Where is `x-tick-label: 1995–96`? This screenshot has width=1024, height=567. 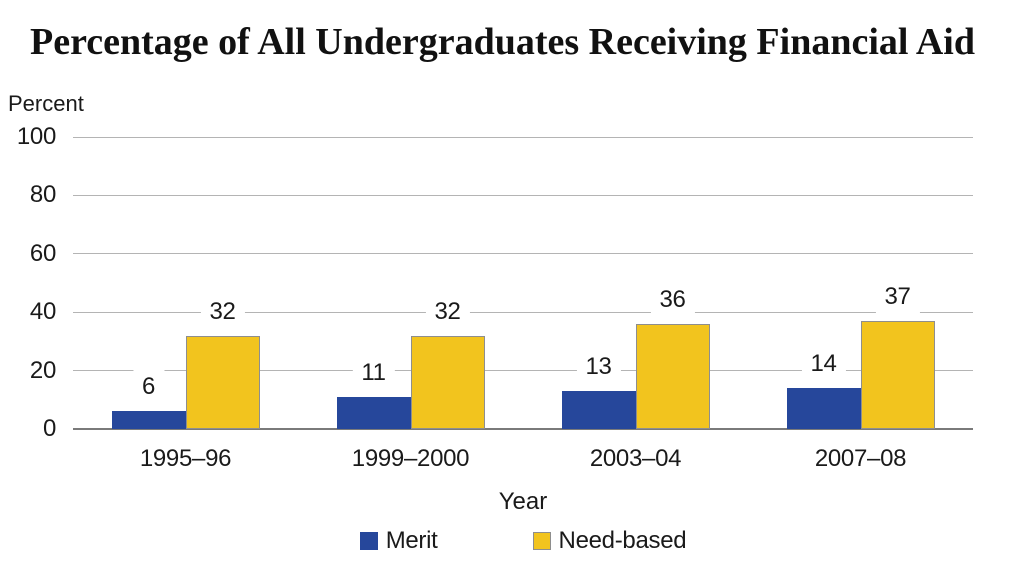 x-tick-label: 1995–96 is located at coordinates (185, 458).